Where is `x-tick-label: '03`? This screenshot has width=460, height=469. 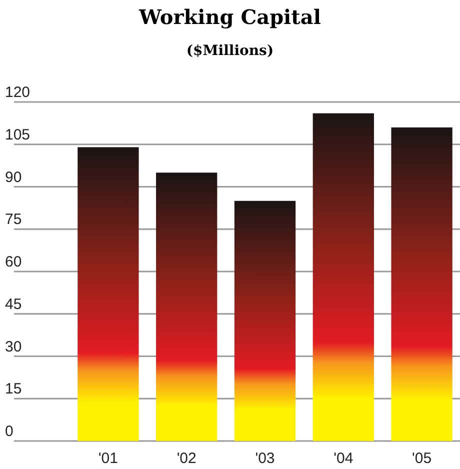
x-tick-label: '03 is located at coordinates (265, 458).